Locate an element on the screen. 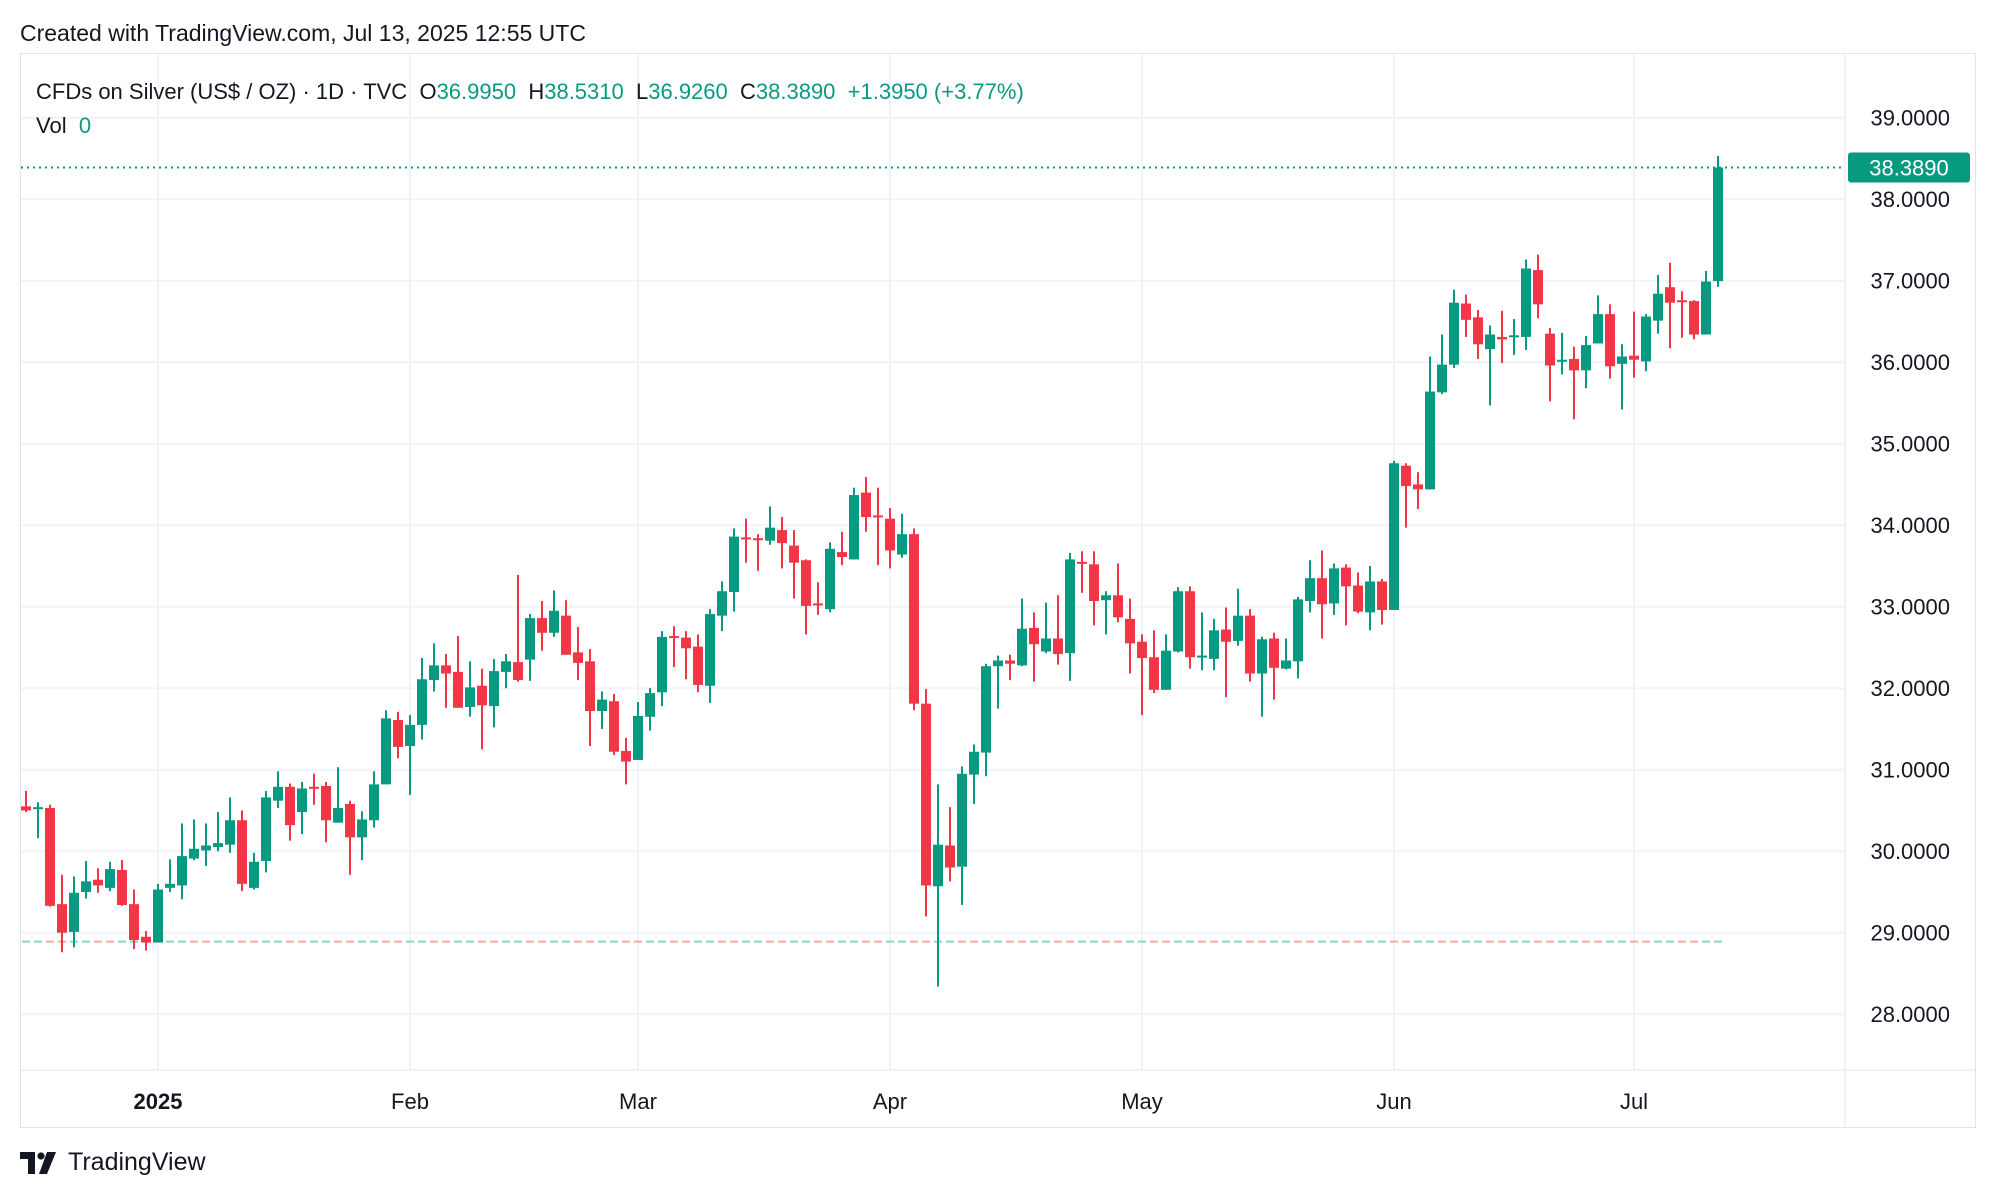 The height and width of the screenshot is (1198, 1996). tradingview-brand: TradingView is located at coordinates (113, 1162).